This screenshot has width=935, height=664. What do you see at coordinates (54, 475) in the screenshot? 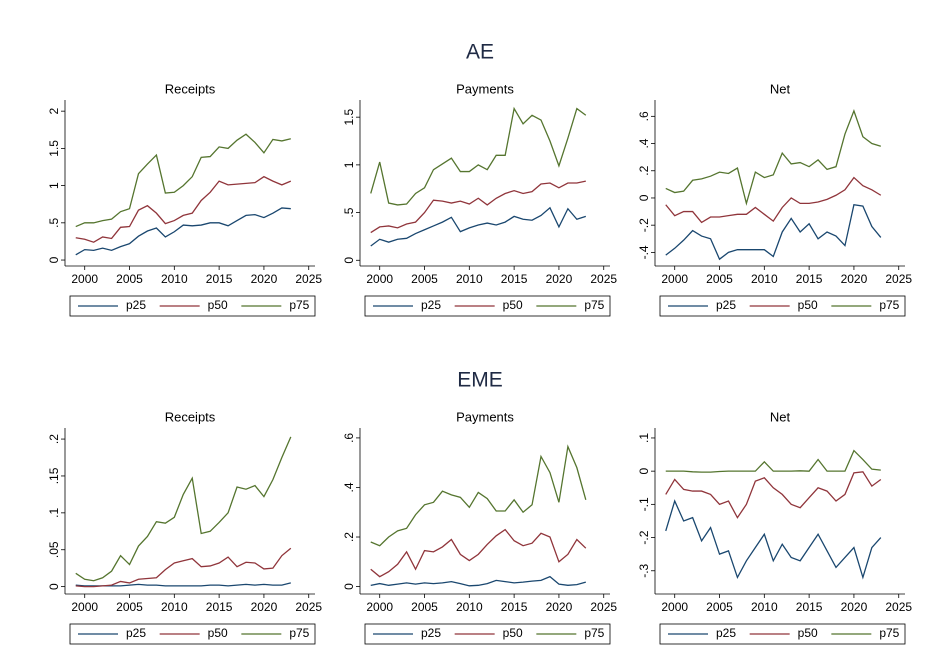
I see `y-tick-label: .15` at bounding box center [54, 475].